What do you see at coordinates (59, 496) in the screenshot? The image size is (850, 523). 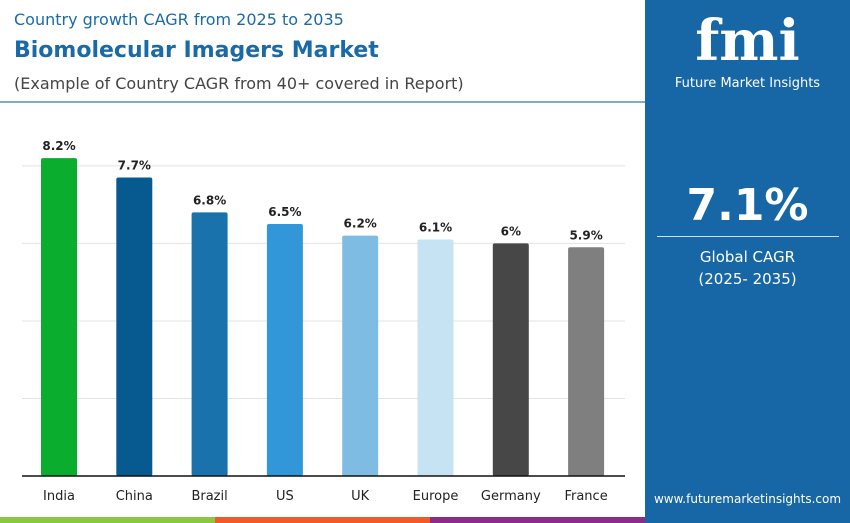 I see `x-tick-label: India` at bounding box center [59, 496].